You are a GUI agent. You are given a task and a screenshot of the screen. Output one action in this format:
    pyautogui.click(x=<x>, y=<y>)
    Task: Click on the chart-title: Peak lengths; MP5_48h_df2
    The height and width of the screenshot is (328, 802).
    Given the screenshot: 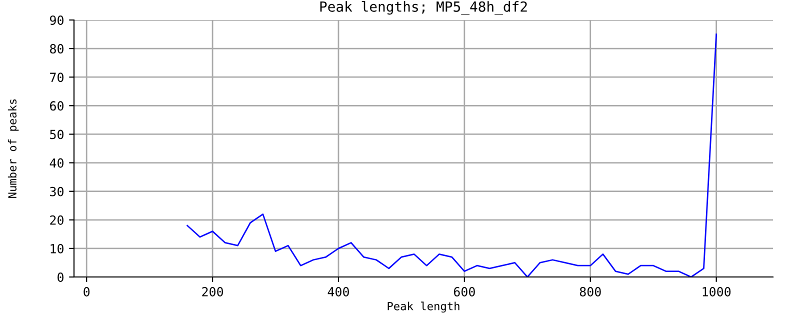 What is the action you would take?
    pyautogui.click(x=423, y=8)
    